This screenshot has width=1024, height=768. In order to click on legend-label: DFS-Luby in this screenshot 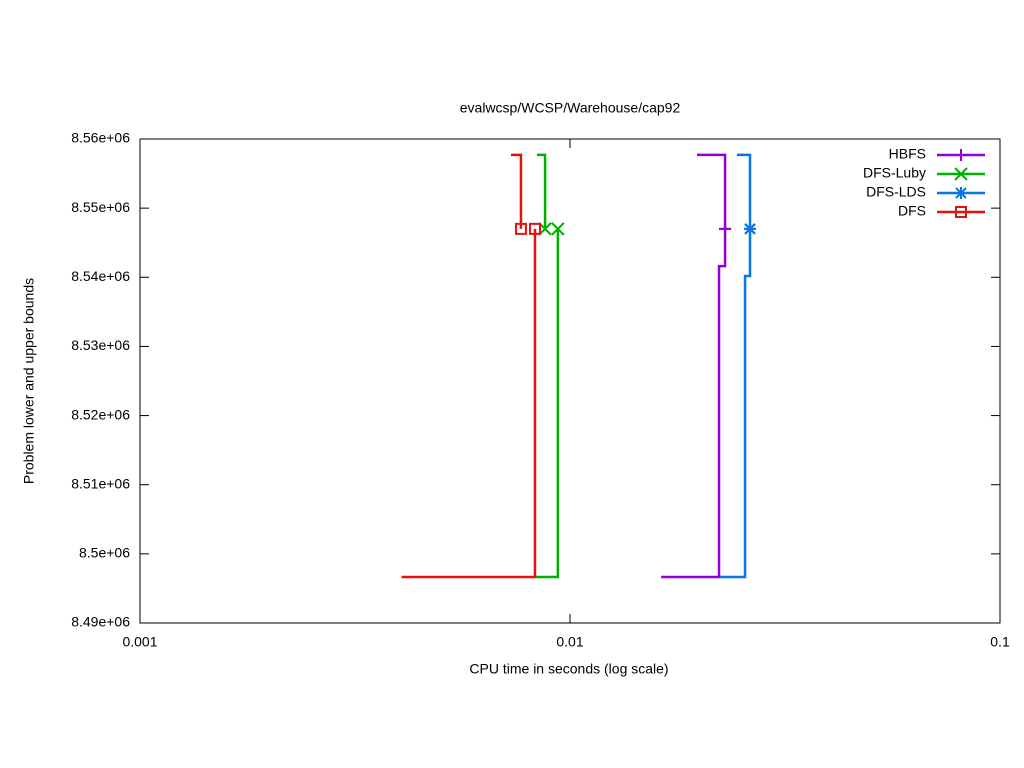, I will do `click(894, 173)`.